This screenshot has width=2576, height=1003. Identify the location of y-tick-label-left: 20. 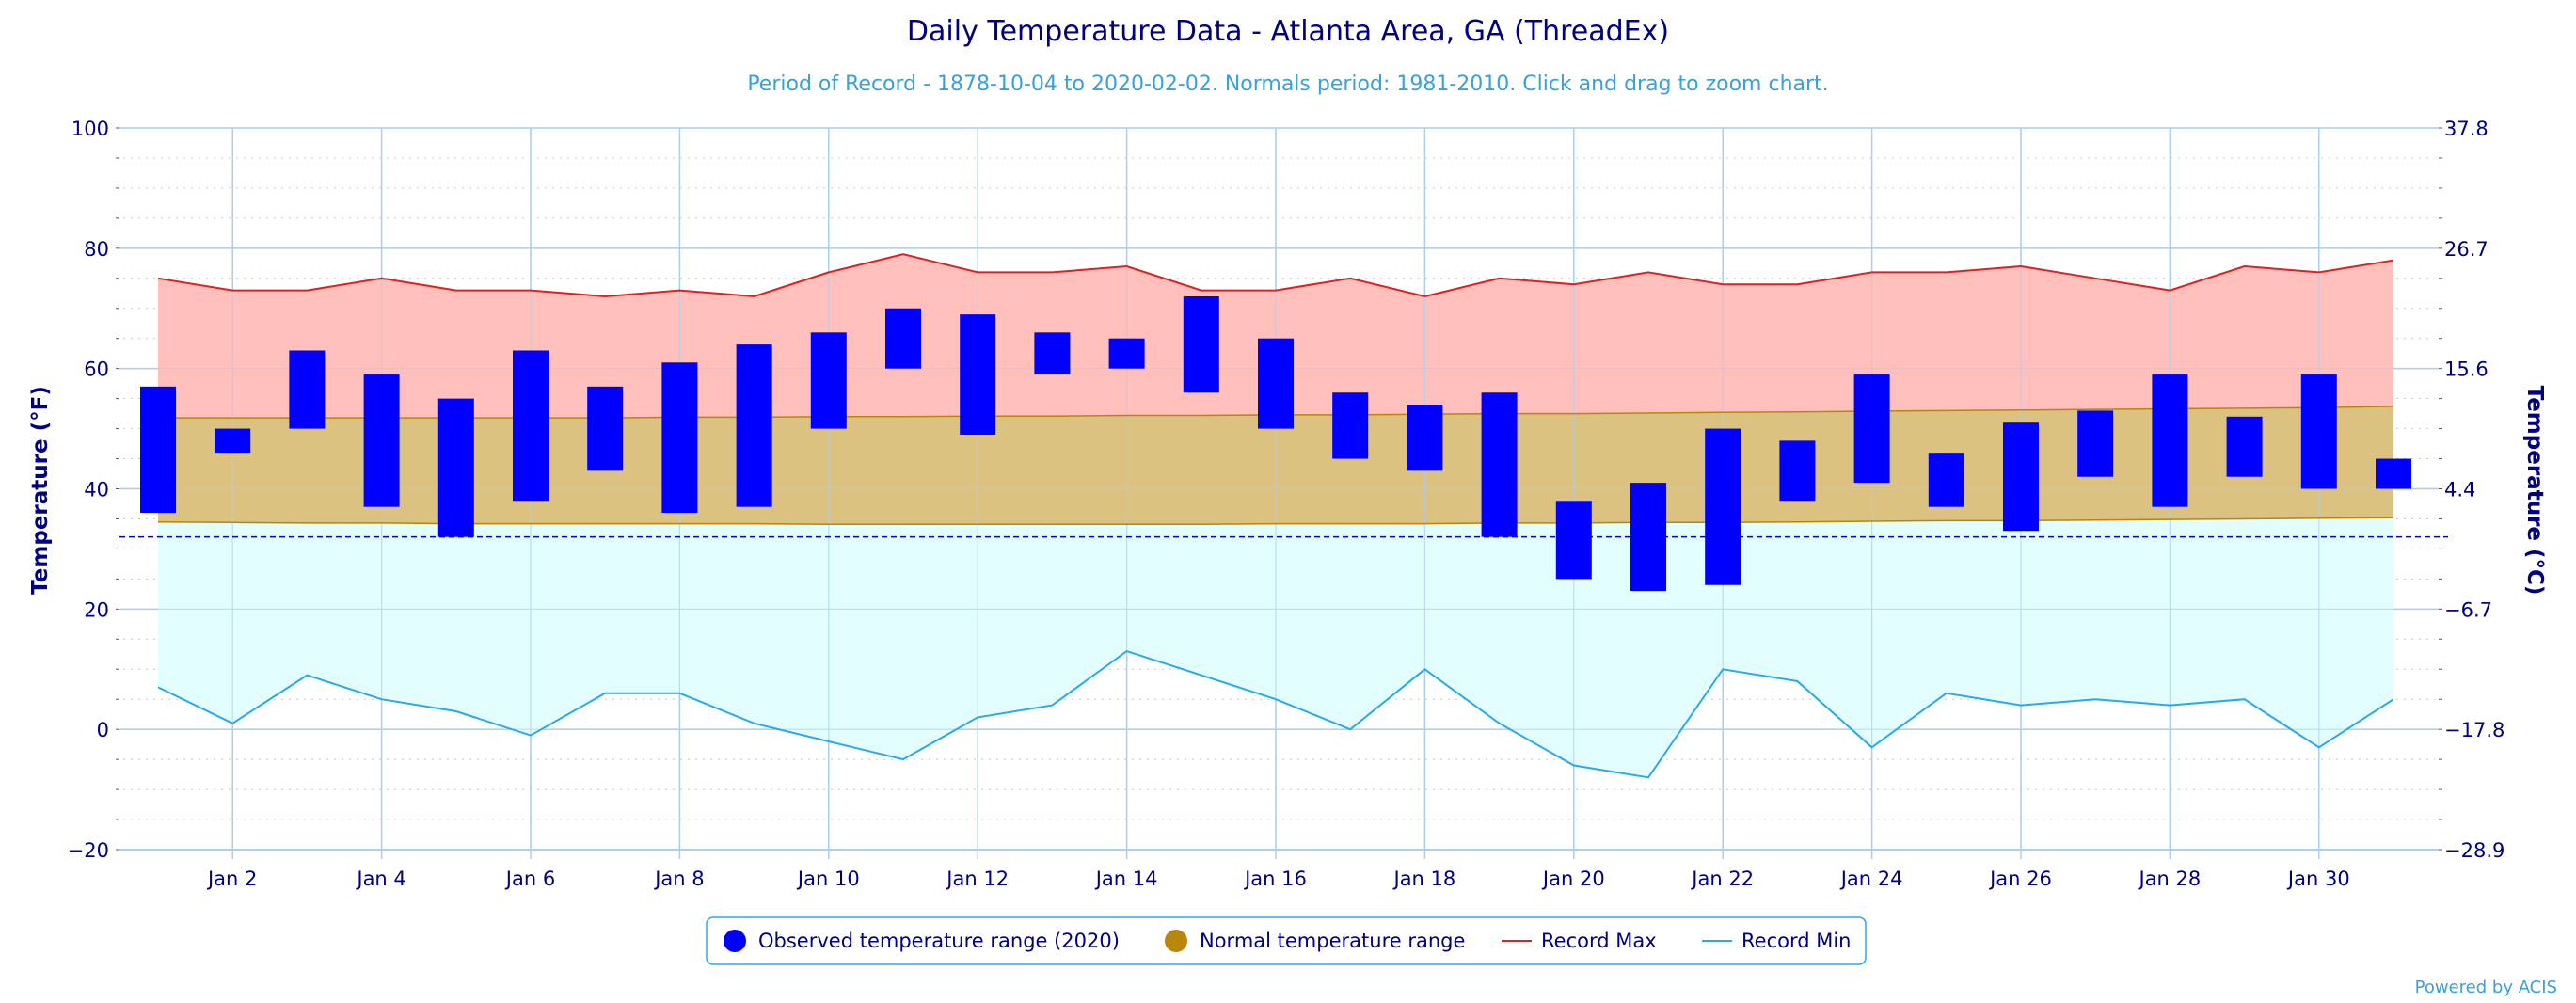
(97, 609).